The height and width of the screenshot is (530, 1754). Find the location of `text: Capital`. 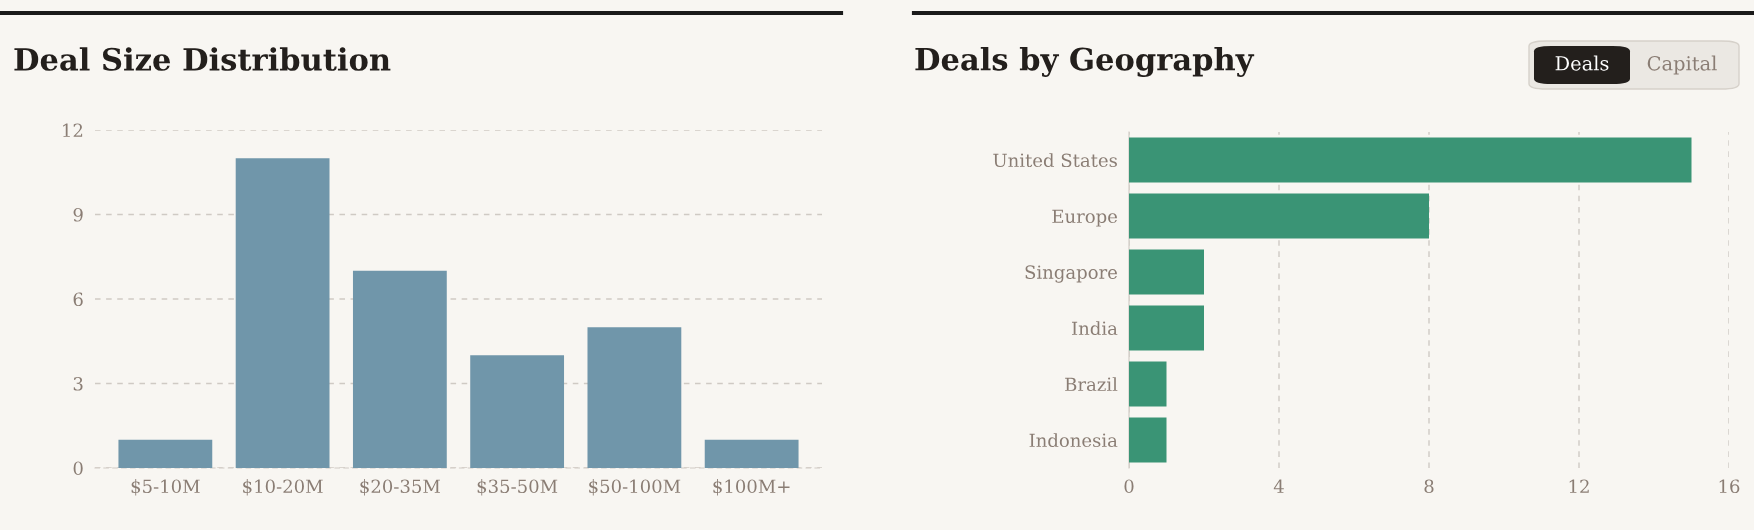

text: Capital is located at coordinates (1682, 65).